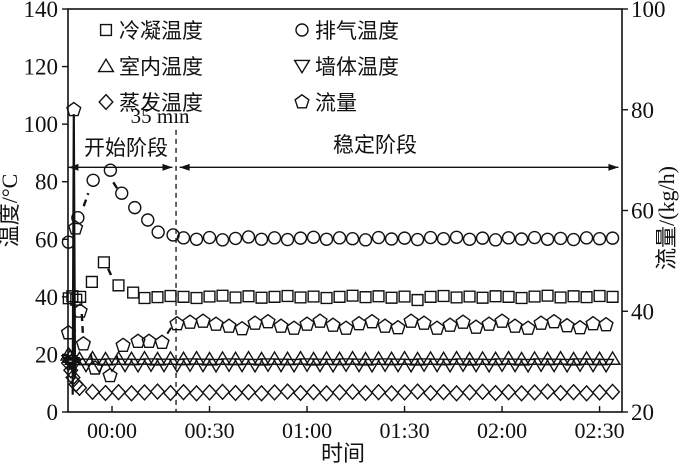 The width and height of the screenshot is (686, 467). Describe the element at coordinates (112, 430) in the screenshot. I see `x-tick-label: 00:00` at that location.